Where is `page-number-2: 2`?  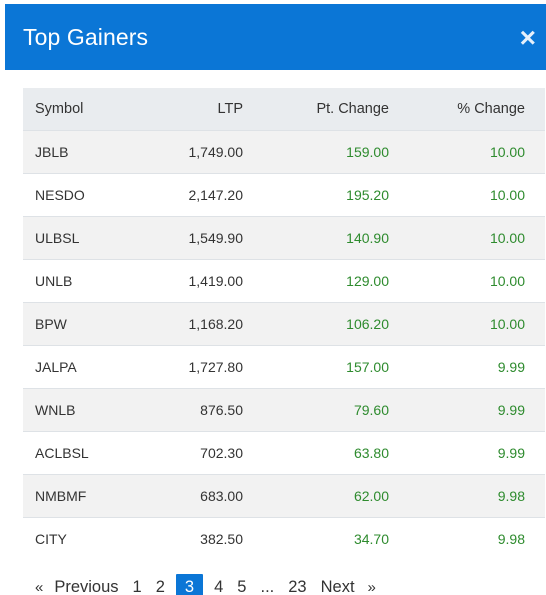
page-number-2: 2 is located at coordinates (160, 586).